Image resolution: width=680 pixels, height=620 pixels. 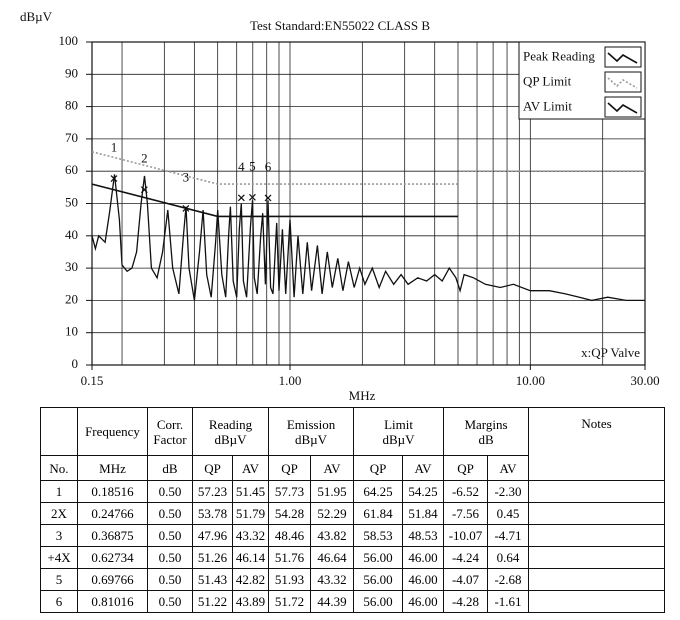 What do you see at coordinates (59, 601) in the screenshot?
I see `table-cell: 6` at bounding box center [59, 601].